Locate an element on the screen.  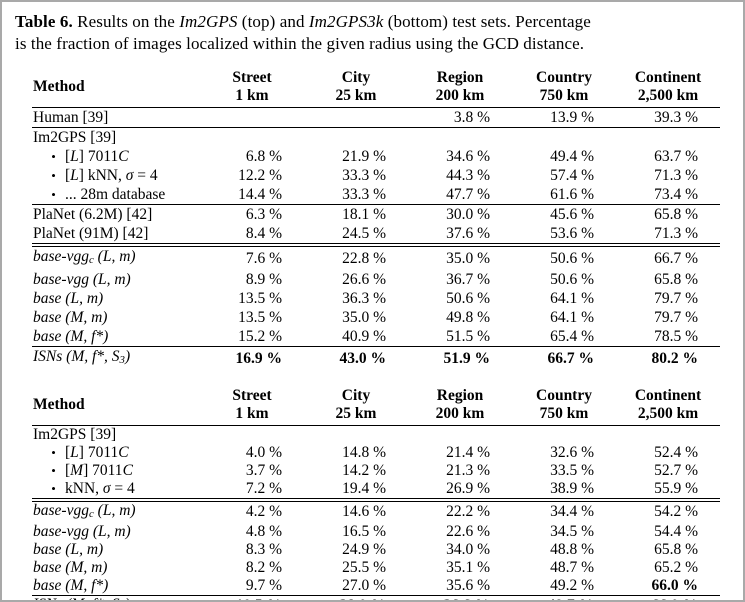
value-cell: 30.0 % is located at coordinates (468, 214).